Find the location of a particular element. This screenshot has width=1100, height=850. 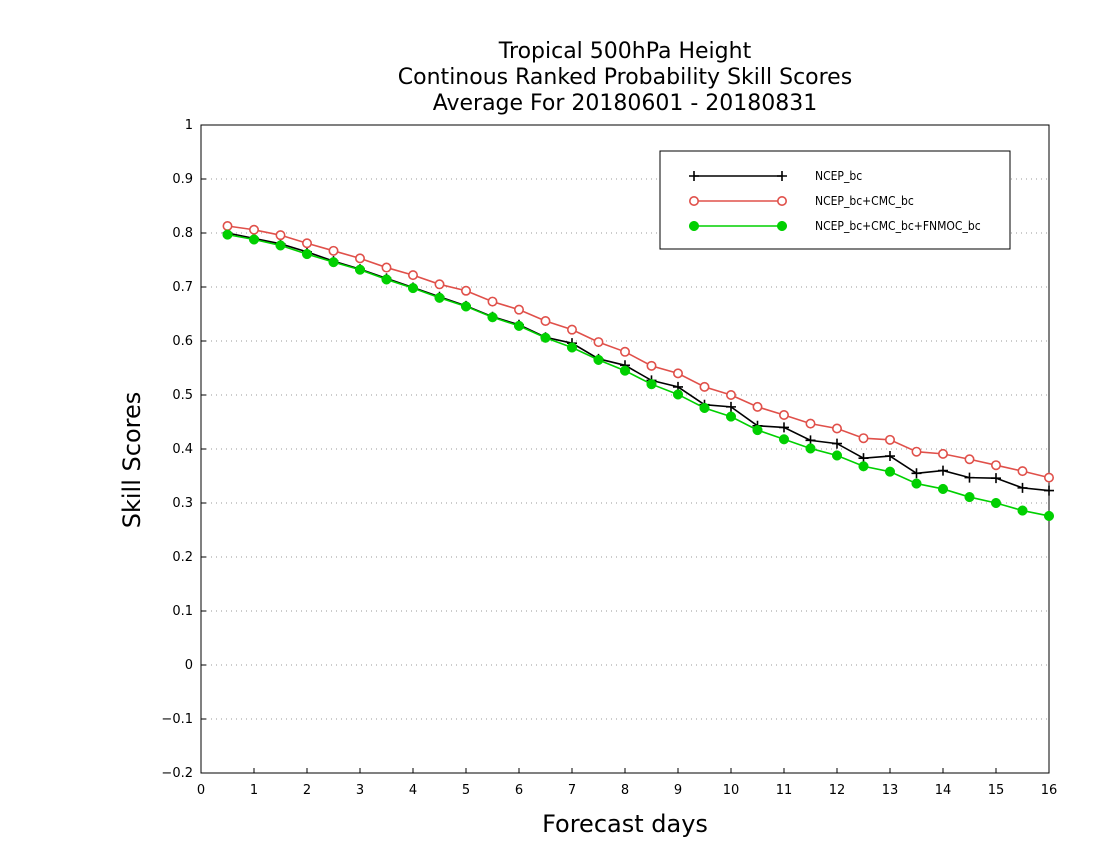

x-tick-label: 11 is located at coordinates (784, 790).